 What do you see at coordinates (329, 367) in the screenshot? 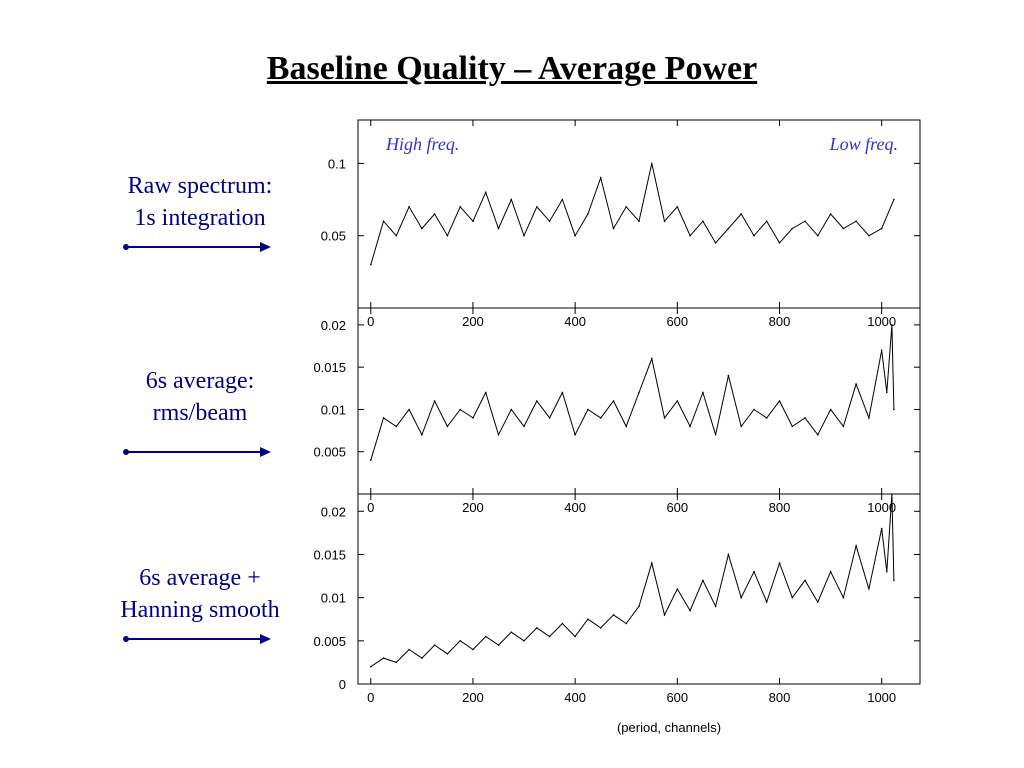
I see `y-tick-label: 0.015` at bounding box center [329, 367].